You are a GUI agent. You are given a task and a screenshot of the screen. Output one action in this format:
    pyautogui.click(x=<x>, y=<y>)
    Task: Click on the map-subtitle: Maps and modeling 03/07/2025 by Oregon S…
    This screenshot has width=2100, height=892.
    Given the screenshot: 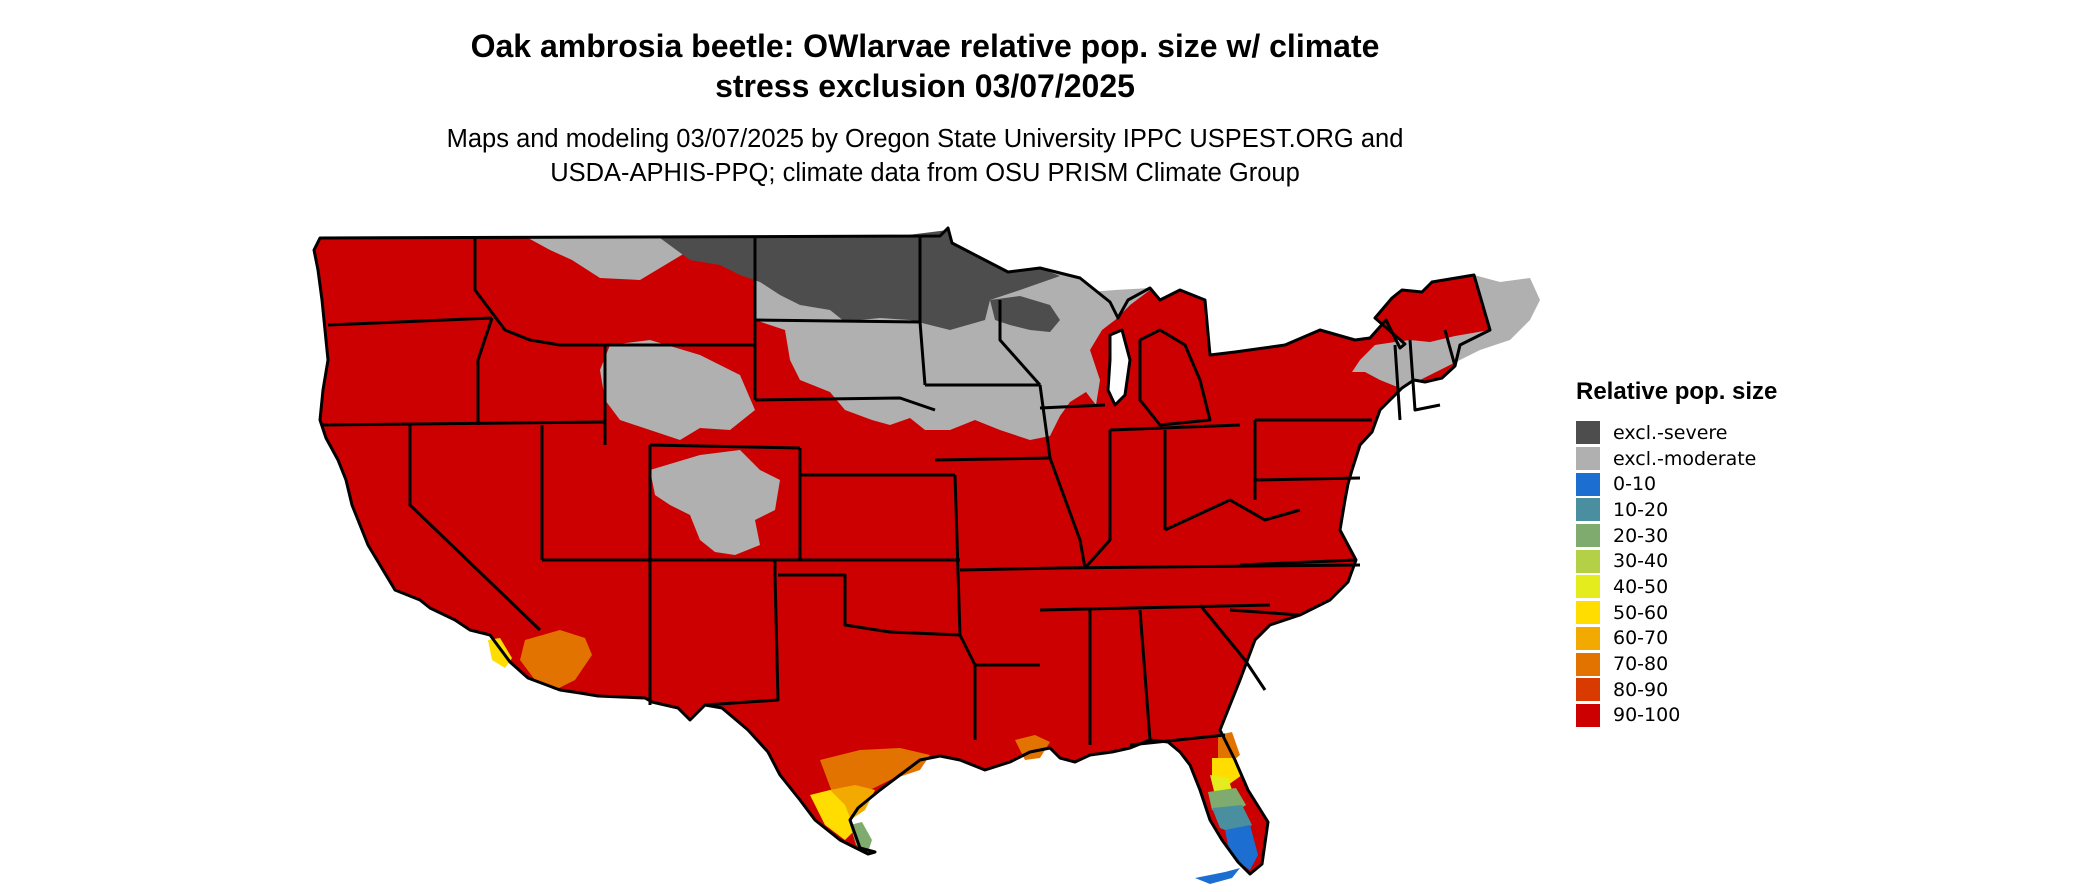 What is the action you would take?
    pyautogui.click(x=925, y=156)
    